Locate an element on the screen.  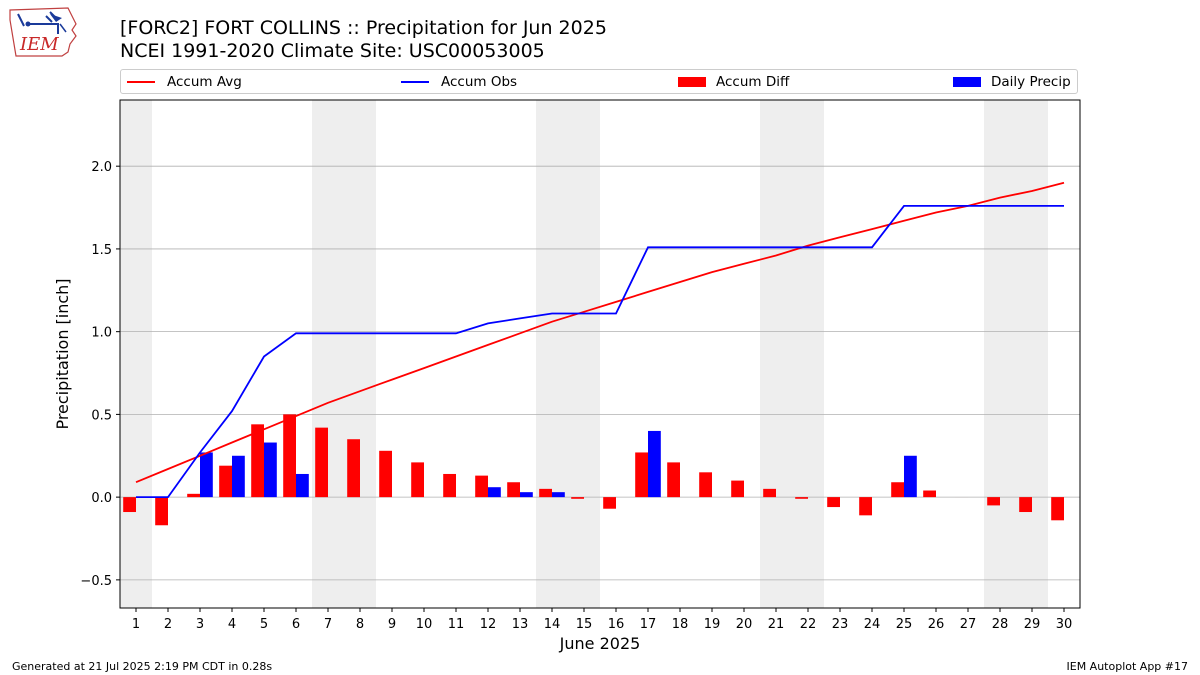
x-tick-label: 16 is located at coordinates (616, 624).